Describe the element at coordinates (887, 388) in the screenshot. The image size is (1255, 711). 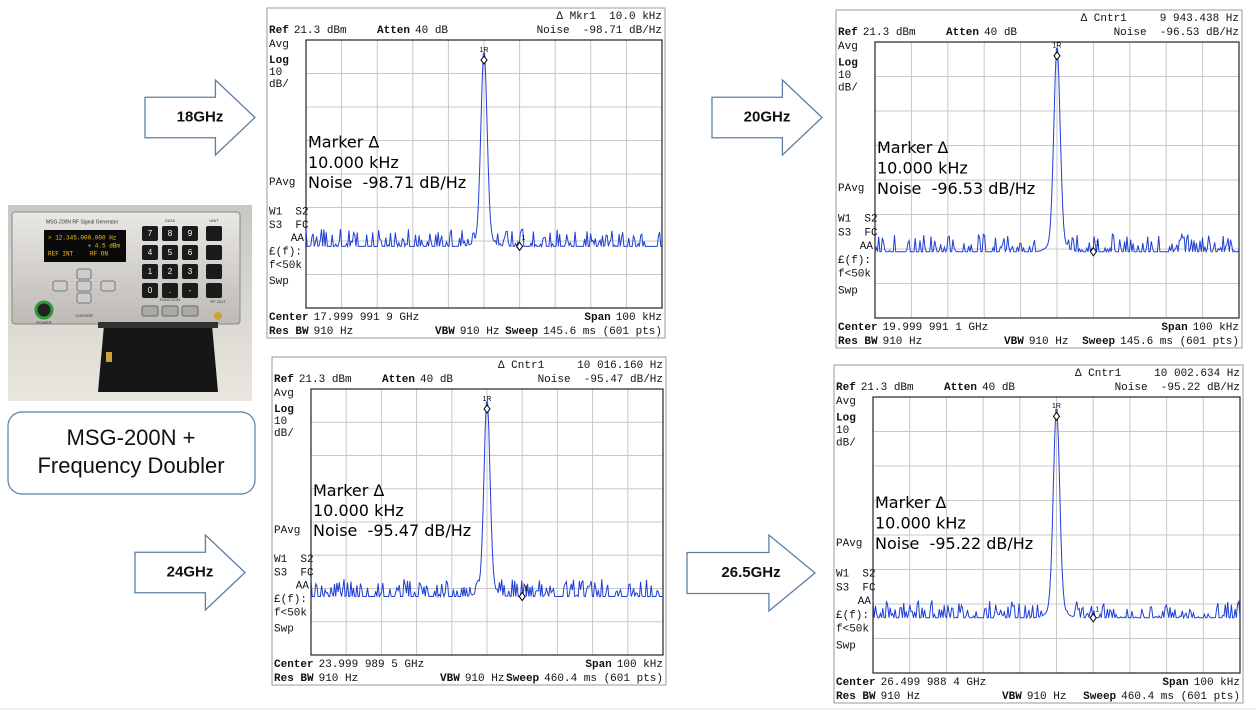
I see `ref-value: 21.3 dBm` at that location.